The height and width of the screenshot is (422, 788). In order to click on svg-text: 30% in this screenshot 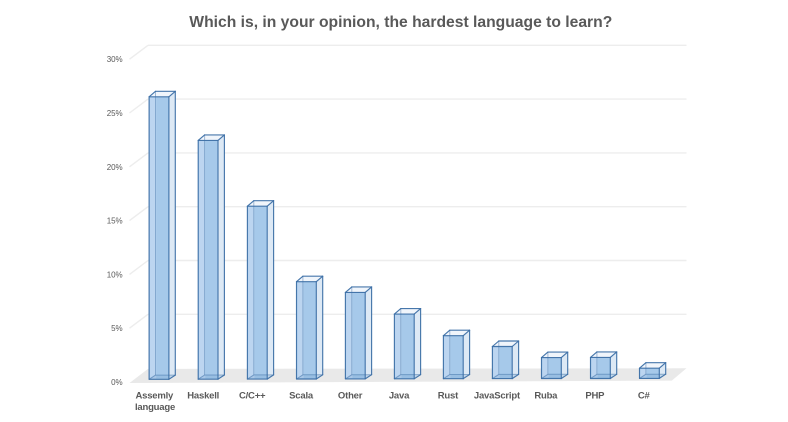, I will do `click(115, 59)`.